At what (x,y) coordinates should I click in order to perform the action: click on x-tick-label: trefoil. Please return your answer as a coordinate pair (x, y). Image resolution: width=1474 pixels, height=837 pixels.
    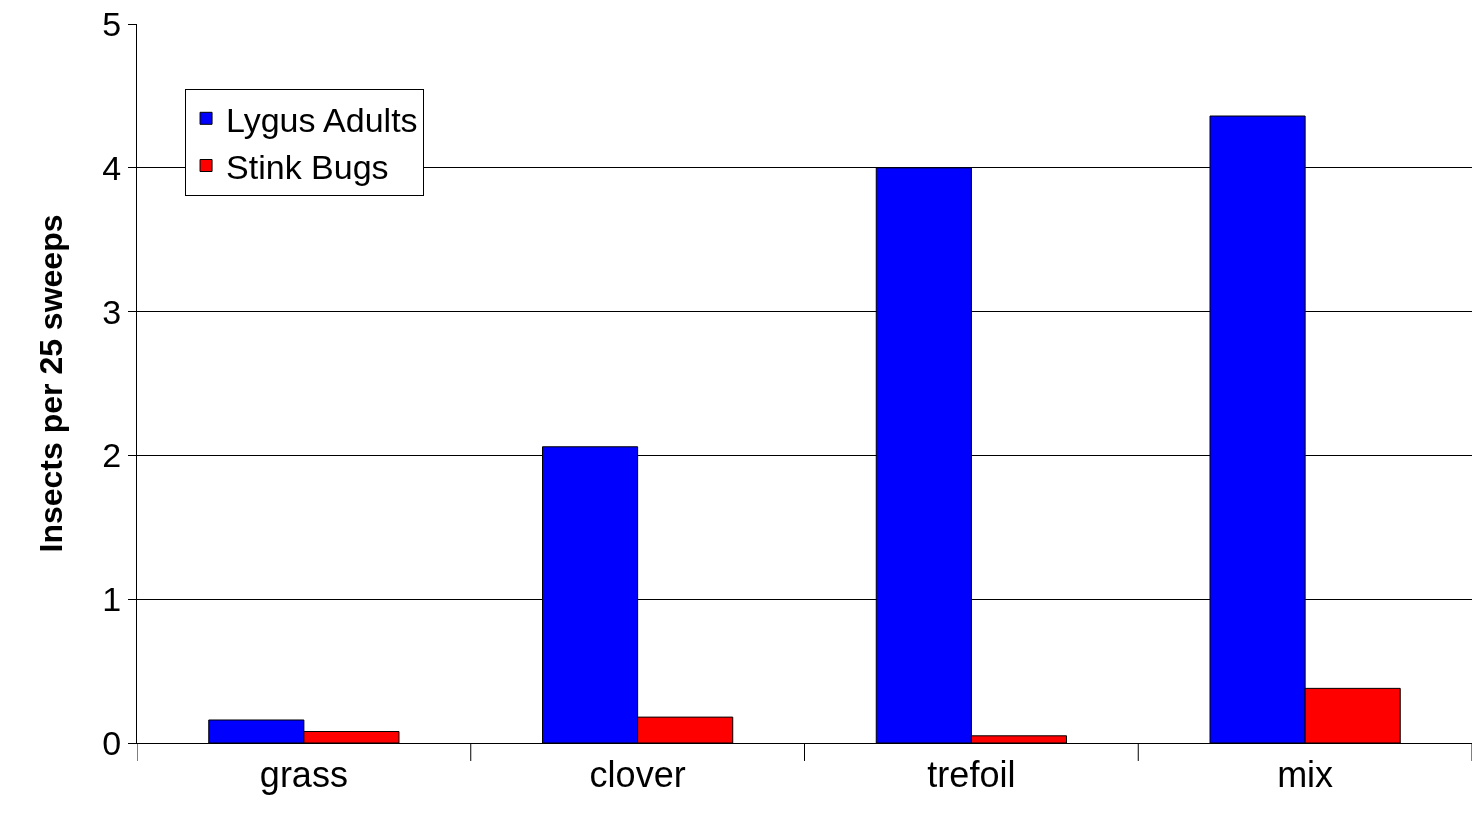
    Looking at the image, I should click on (971, 775).